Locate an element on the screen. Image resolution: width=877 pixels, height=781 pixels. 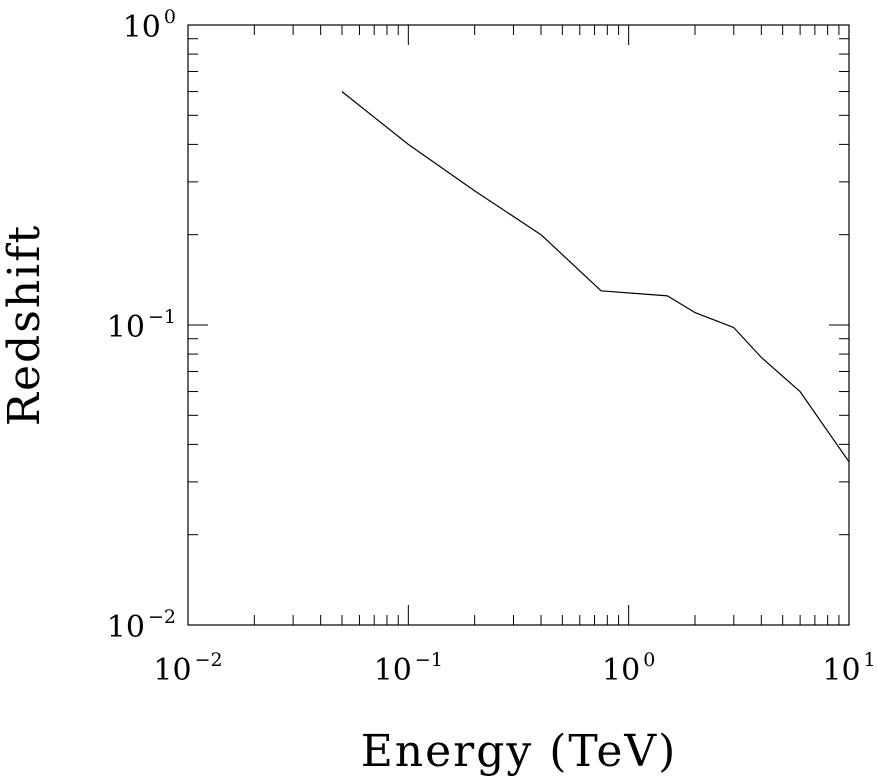
x-tick-label: 10 0 is located at coordinates (628, 668).